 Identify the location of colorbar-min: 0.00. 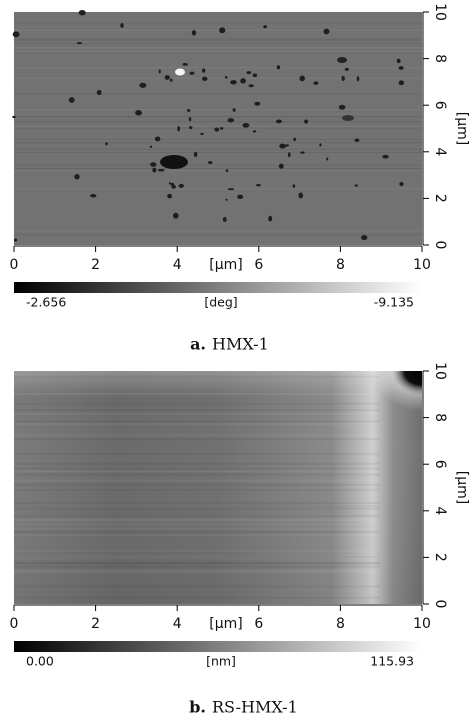
(40, 661).